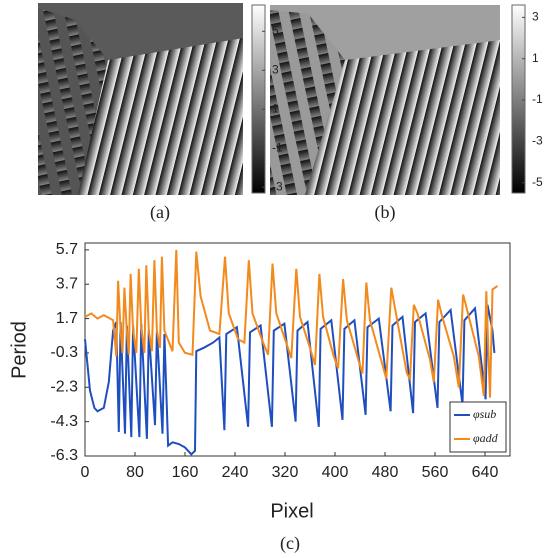 The height and width of the screenshot is (558, 550). Describe the element at coordinates (485, 472) in the screenshot. I see `x-tick-label: 640` at that location.